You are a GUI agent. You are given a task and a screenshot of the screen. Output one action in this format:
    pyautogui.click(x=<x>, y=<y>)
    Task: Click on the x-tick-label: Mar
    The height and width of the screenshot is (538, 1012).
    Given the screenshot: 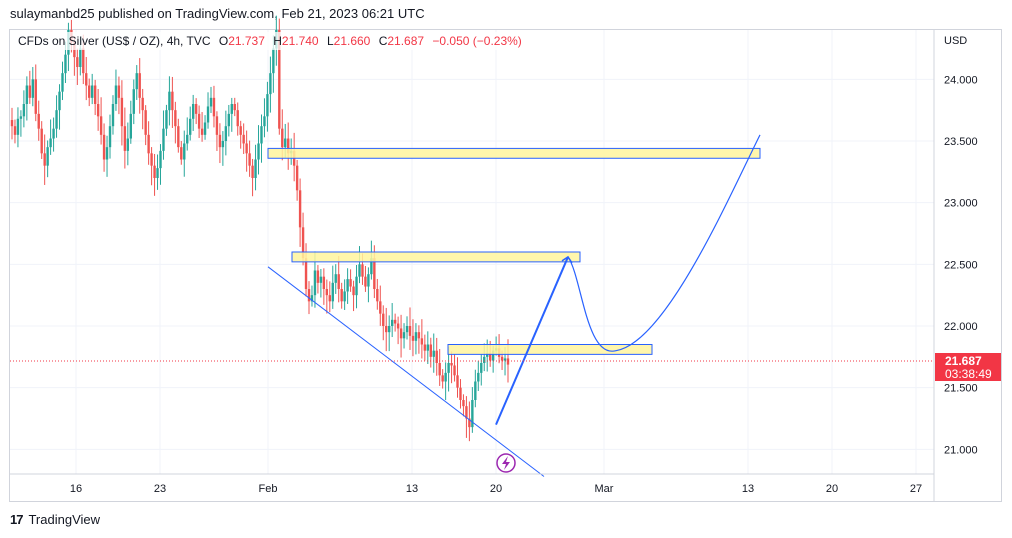 What is the action you would take?
    pyautogui.click(x=604, y=489)
    